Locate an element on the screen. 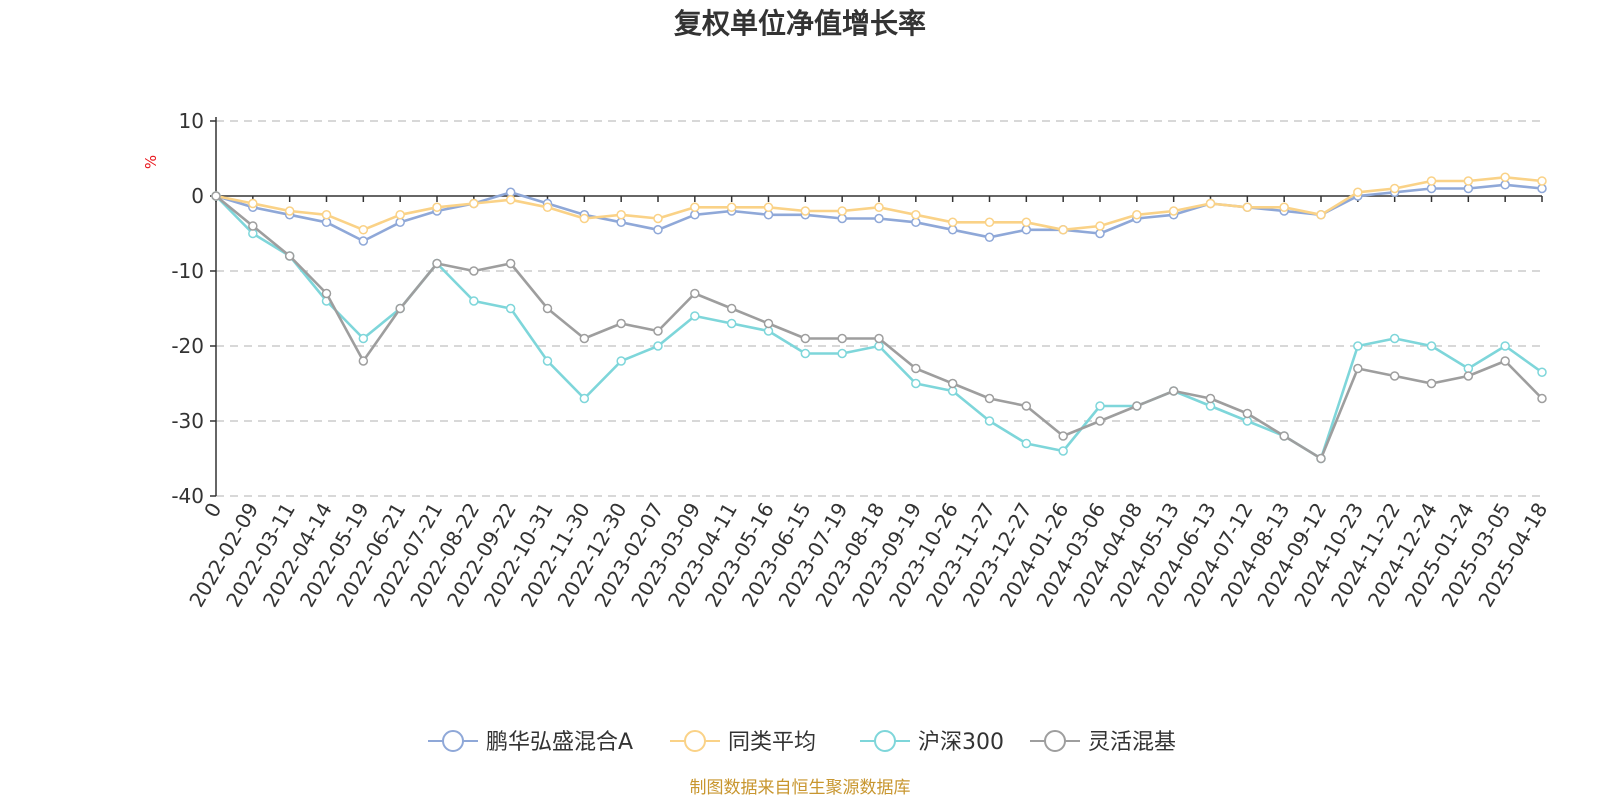 Image resolution: width=1600 pixels, height=800 pixels. legend-item: 鹏华弘盛混合A is located at coordinates (530, 742).